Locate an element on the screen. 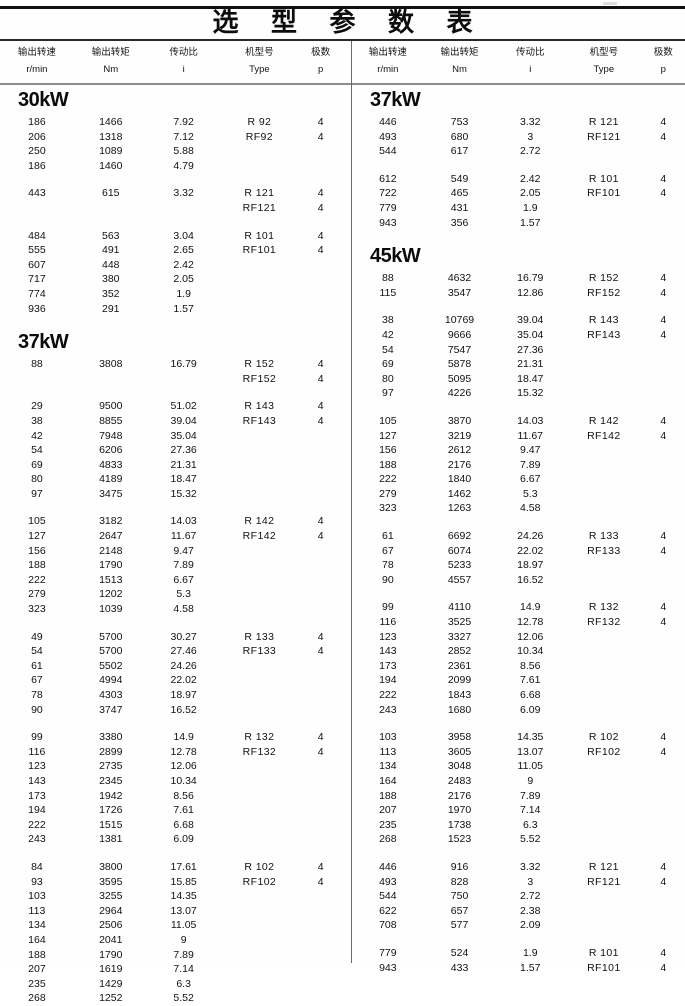 The height and width of the screenshot is (1006, 685). header-ratio-cn-left: 传动比 is located at coordinates (183, 52).